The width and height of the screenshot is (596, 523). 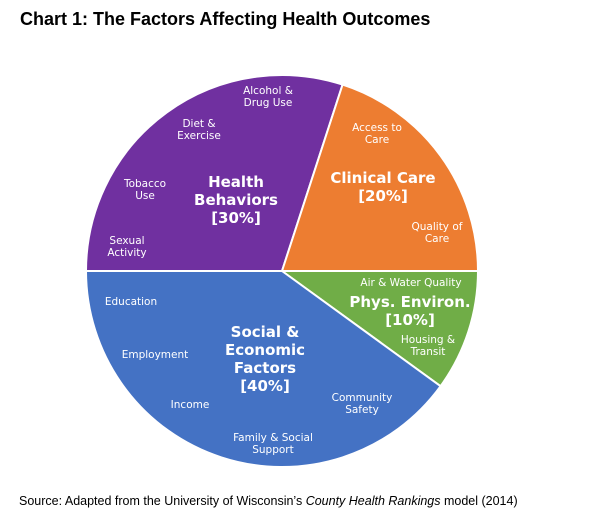 I want to click on factor-label: Air & Water Quality, so click(x=411, y=283).